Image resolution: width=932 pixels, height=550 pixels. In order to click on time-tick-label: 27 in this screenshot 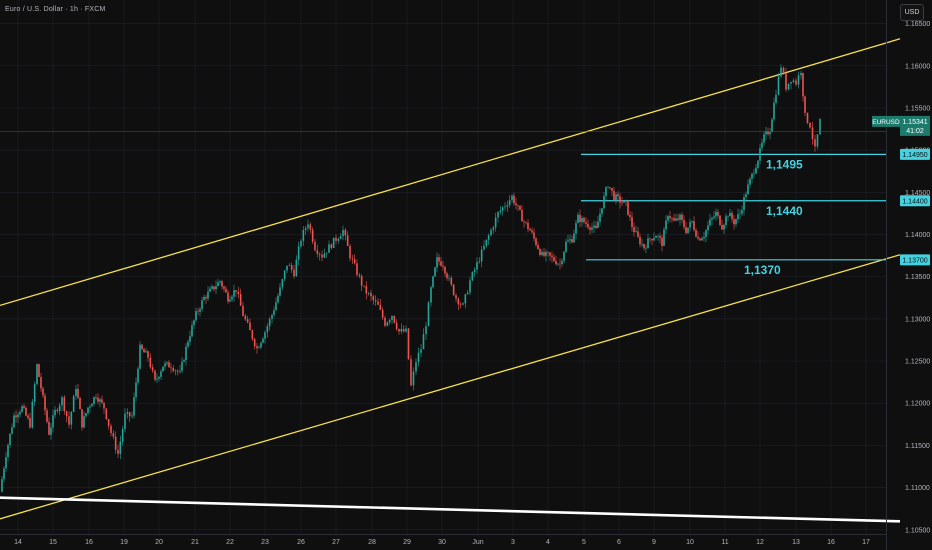, I will do `click(336, 542)`.